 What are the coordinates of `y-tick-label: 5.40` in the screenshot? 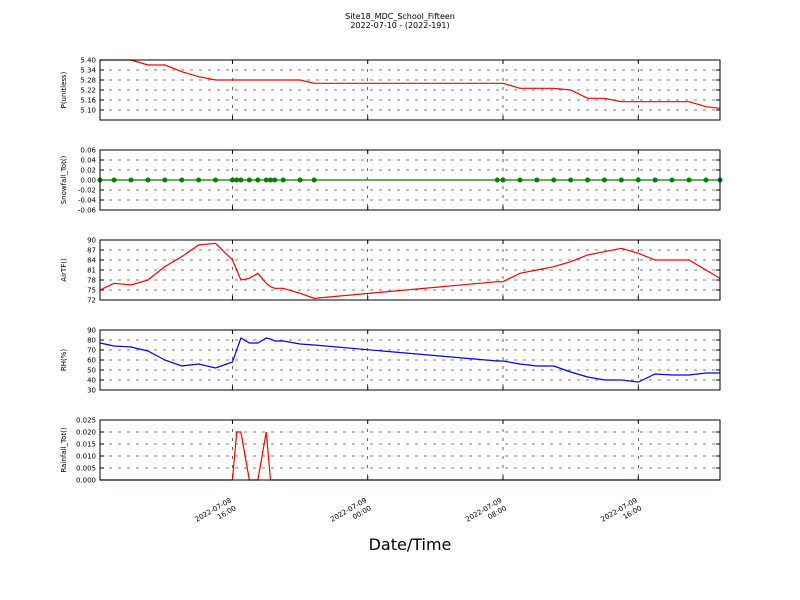 It's located at (88, 61).